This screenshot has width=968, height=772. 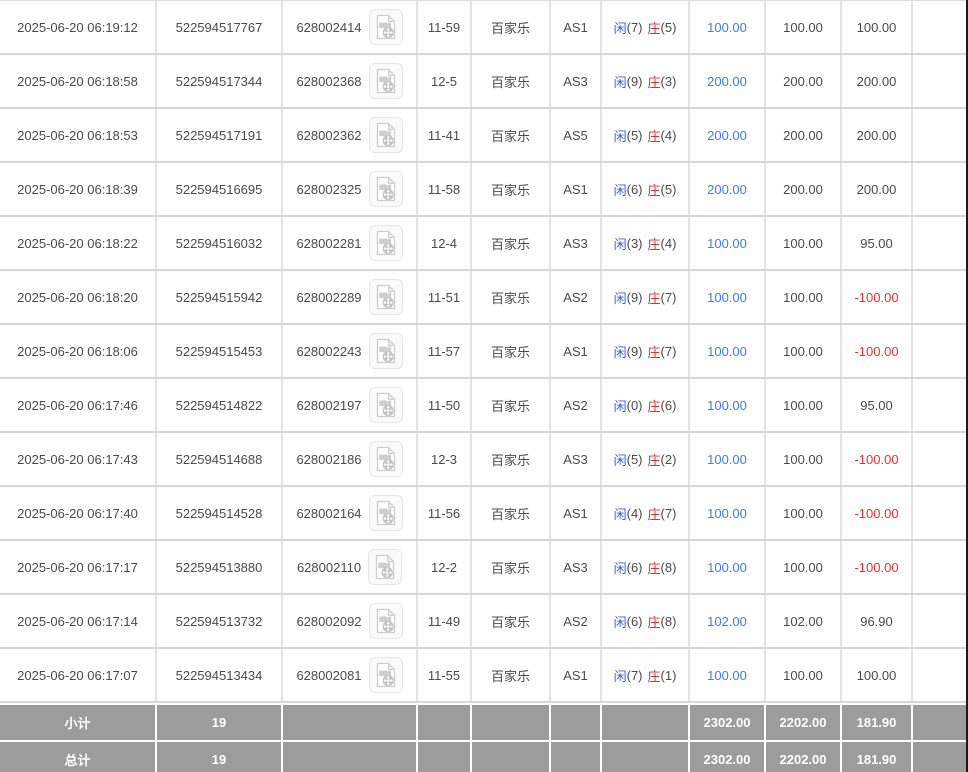 I want to click on round-id: 628002081, so click(x=329, y=675).